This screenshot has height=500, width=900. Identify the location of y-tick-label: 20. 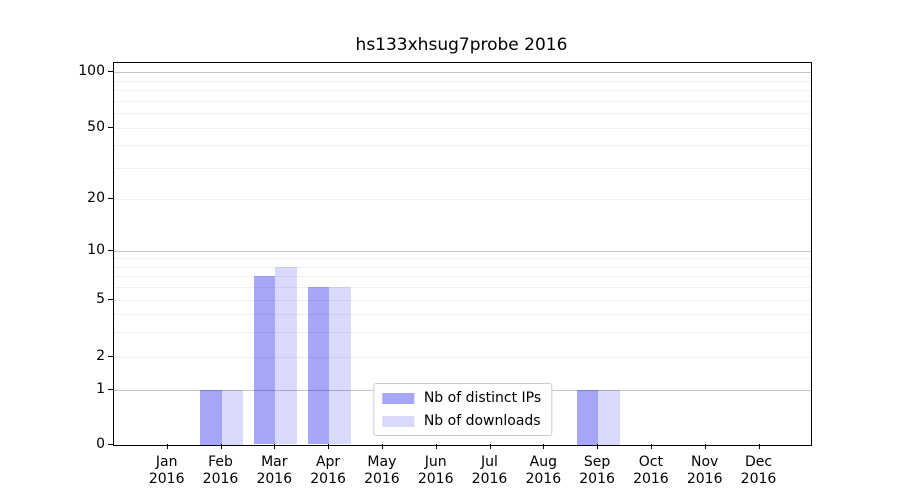
(96, 198).